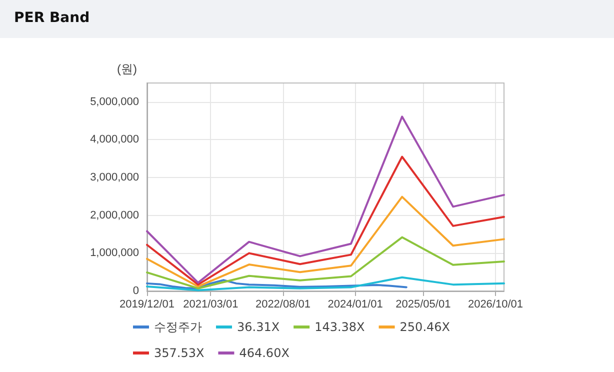 The height and width of the screenshot is (372, 614). Describe the element at coordinates (258, 327) in the screenshot. I see `legend-label: 36.31X` at that location.